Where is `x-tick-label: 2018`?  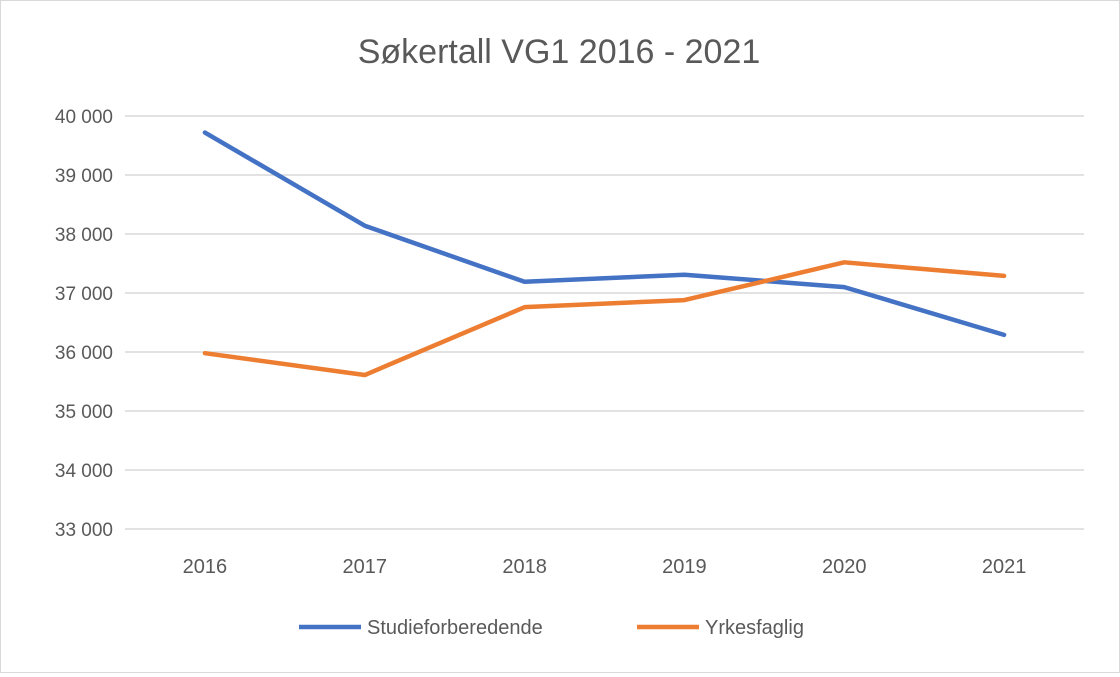
x-tick-label: 2018 is located at coordinates (524, 567).